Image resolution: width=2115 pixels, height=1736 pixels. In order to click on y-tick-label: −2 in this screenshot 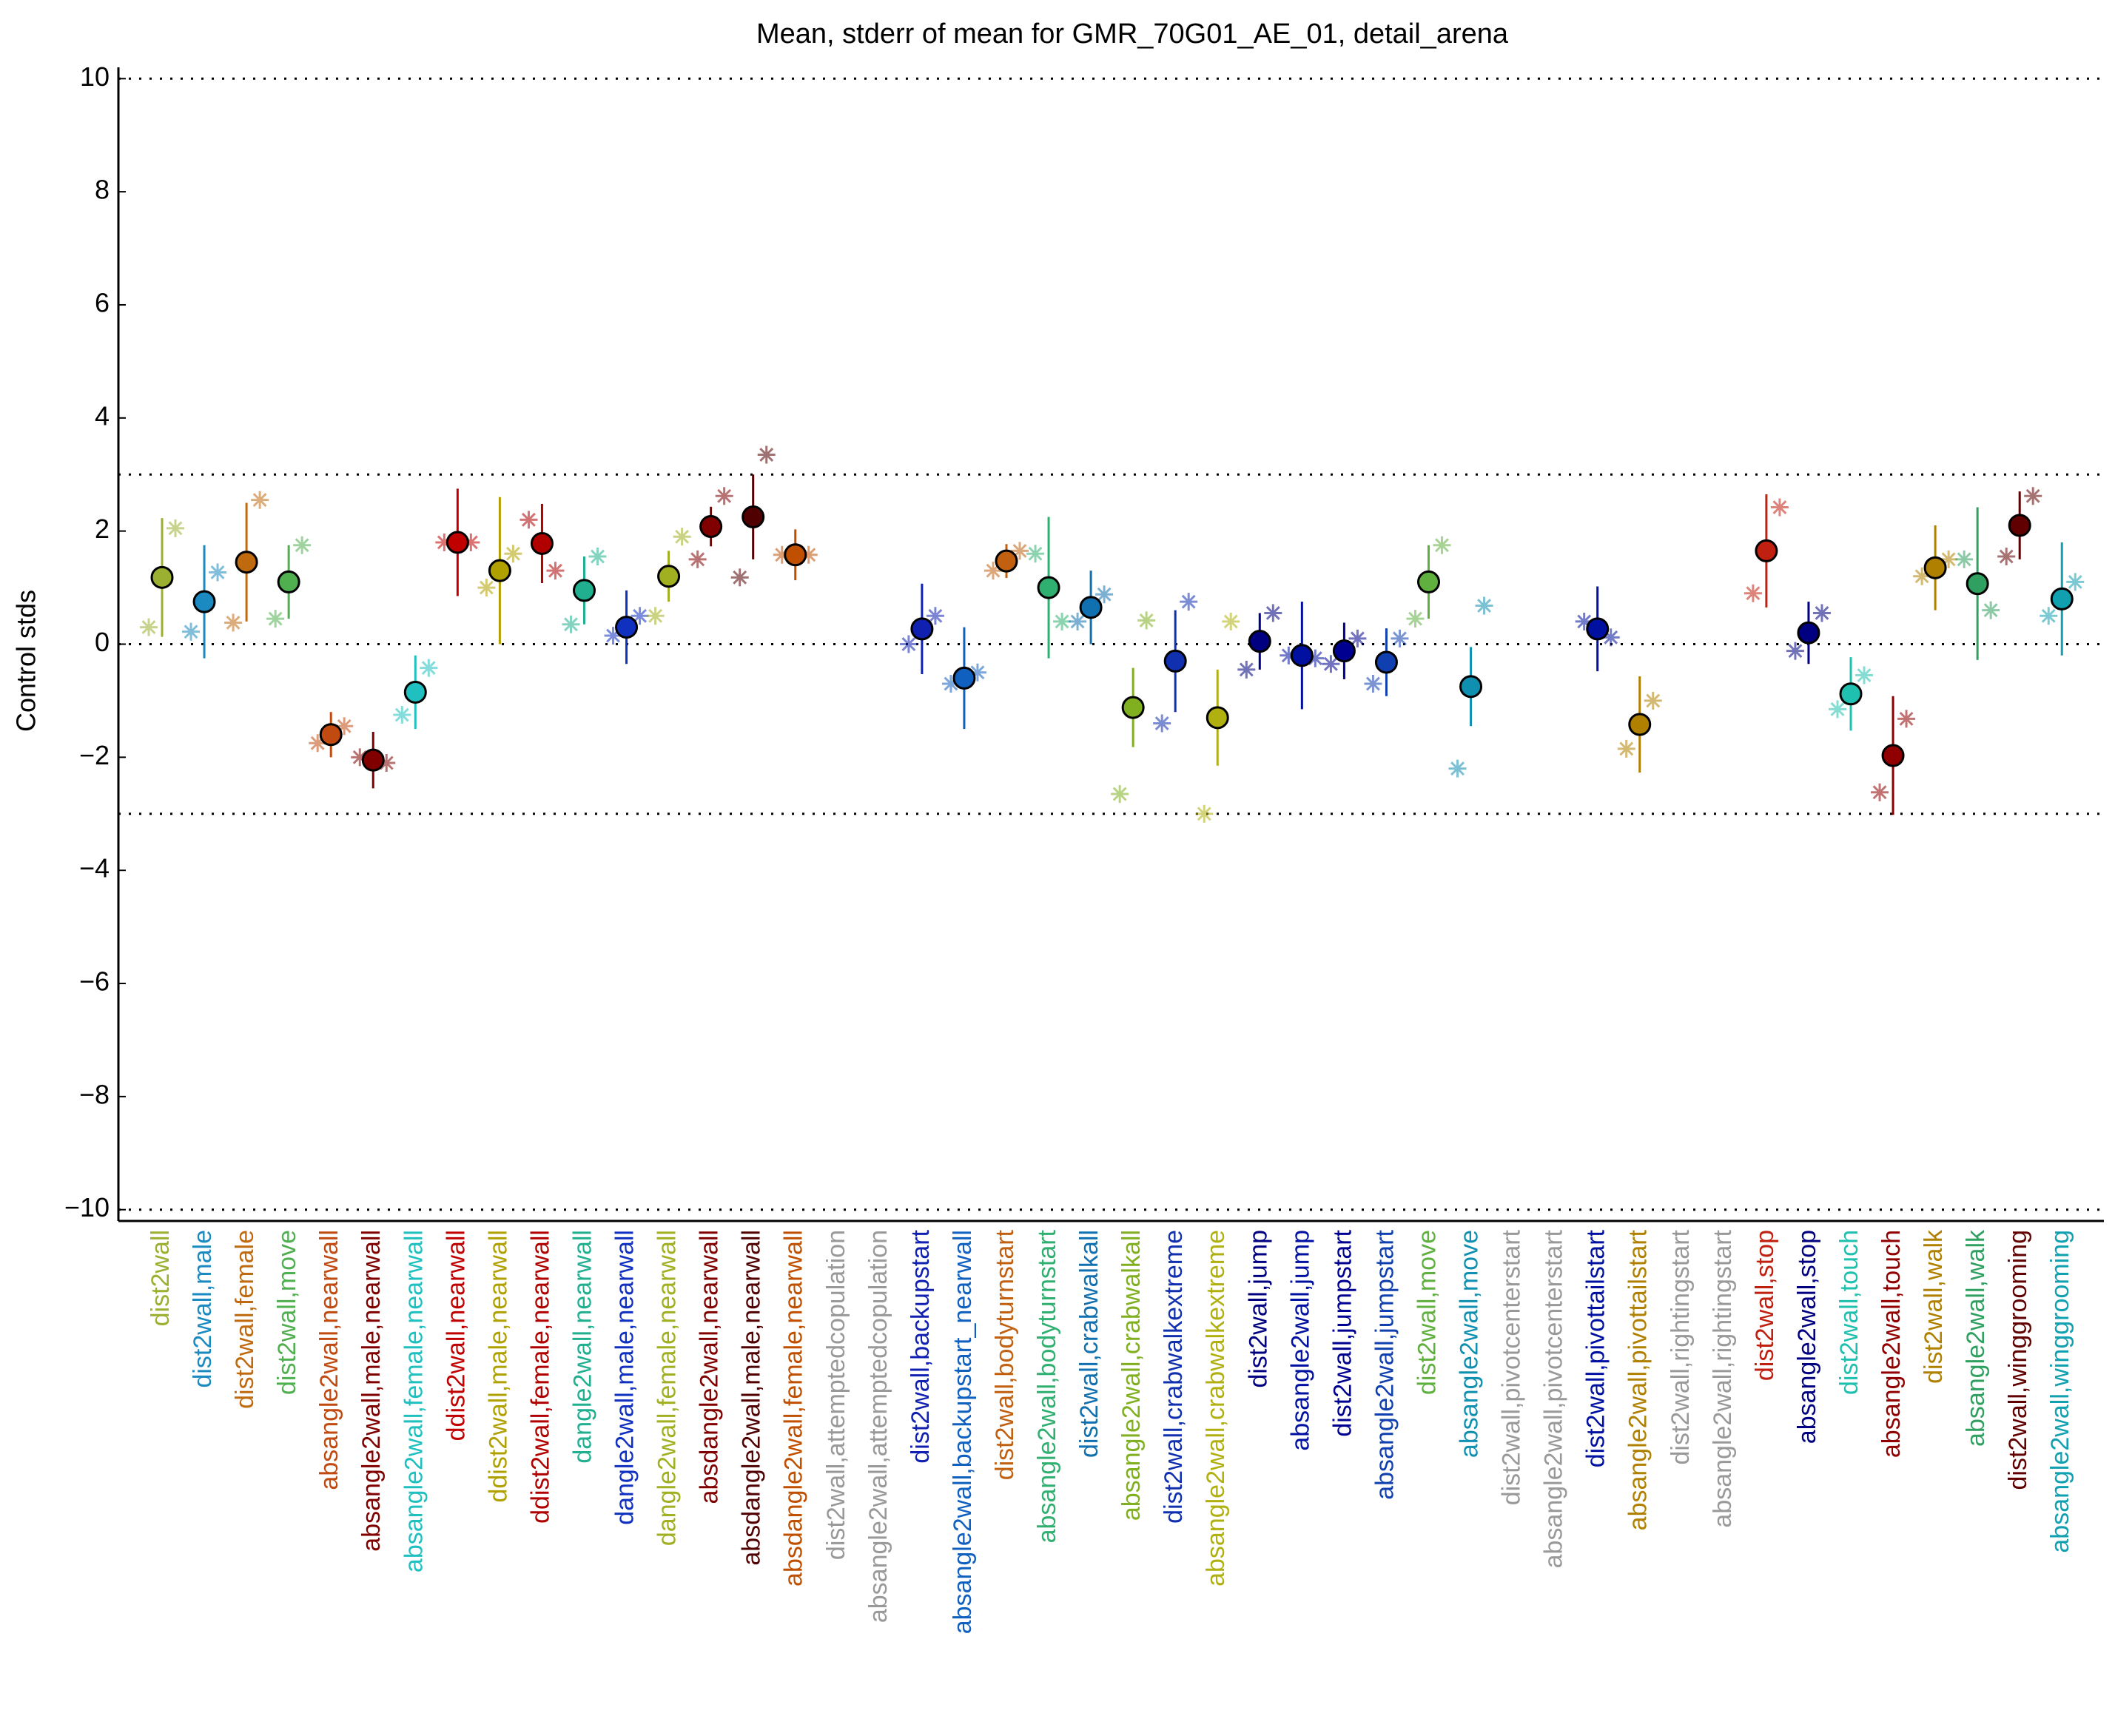, I will do `click(94, 755)`.